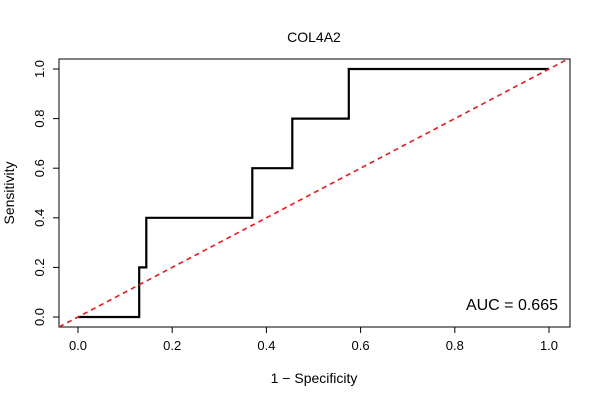 The width and height of the screenshot is (600, 400). Describe the element at coordinates (314, 37) in the screenshot. I see `chart-title: COL4A2` at that location.